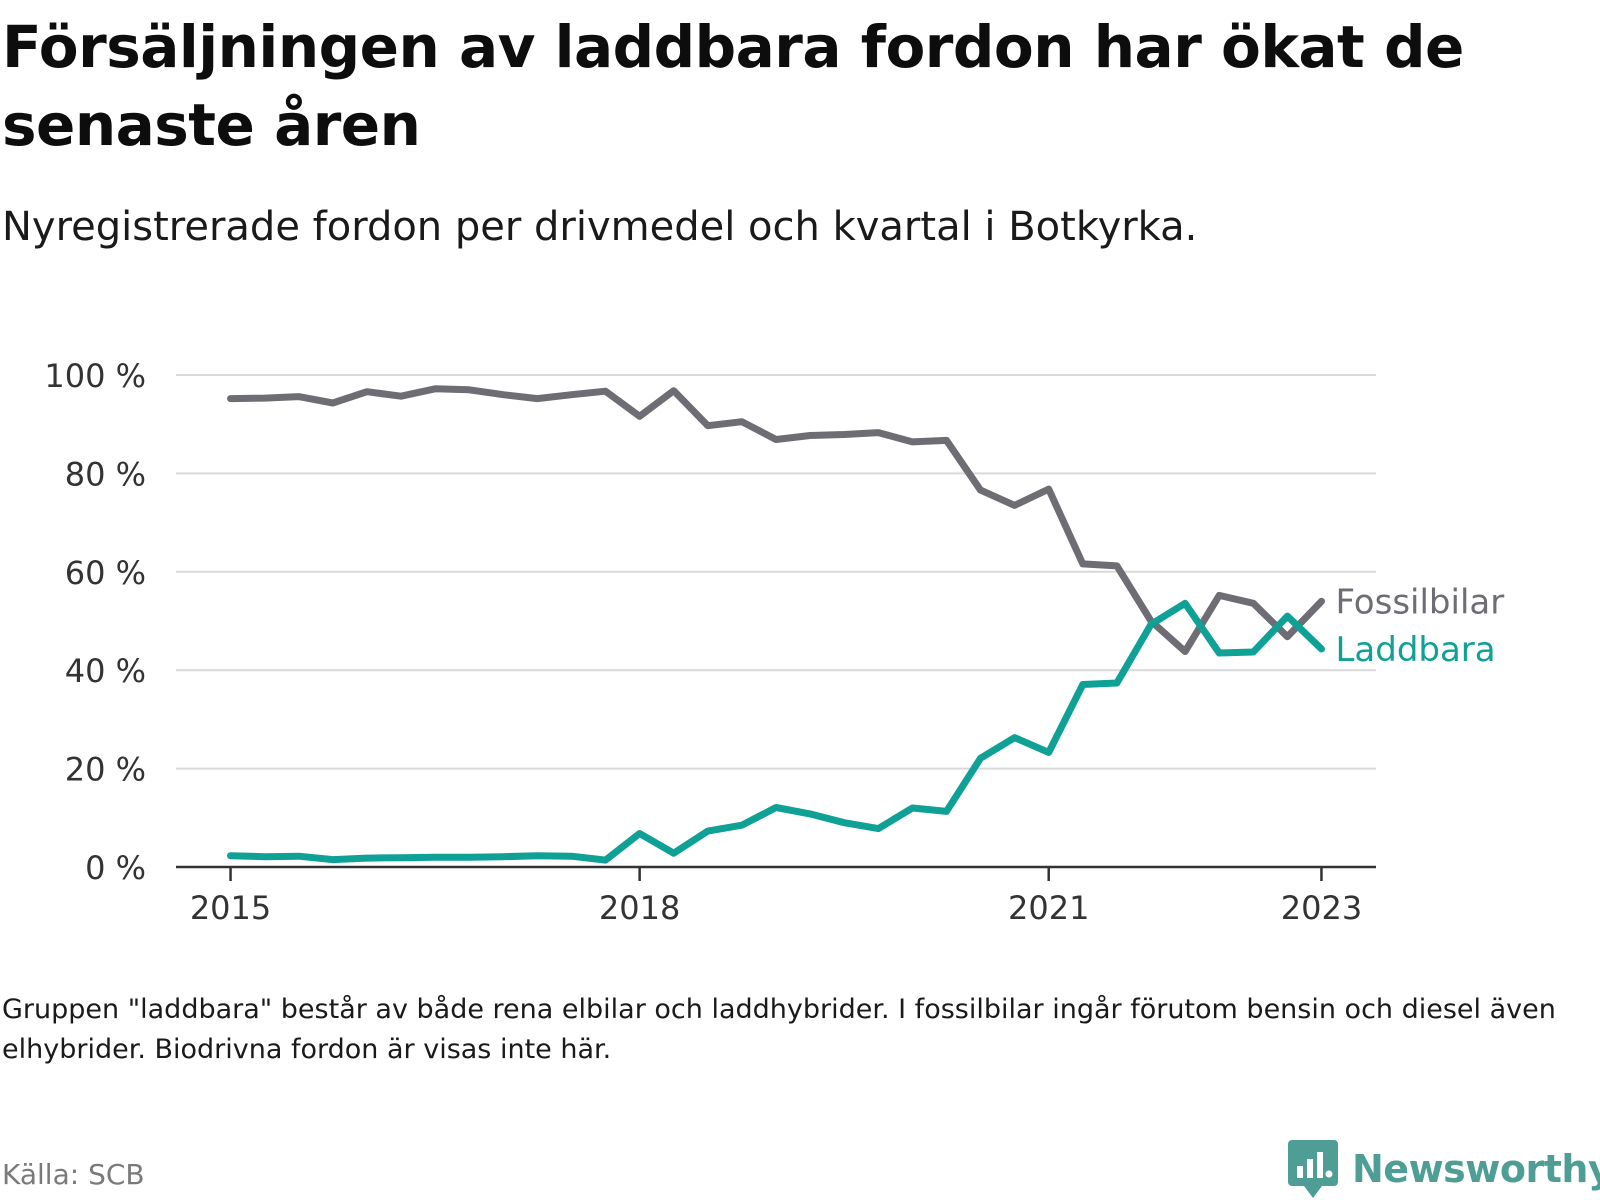 Image resolution: width=1600 pixels, height=1200 pixels. Describe the element at coordinates (95, 622) in the screenshot. I see `y-axis-ticks: 0 % 20 % 40 % 60 % 80 % 100 %` at that location.